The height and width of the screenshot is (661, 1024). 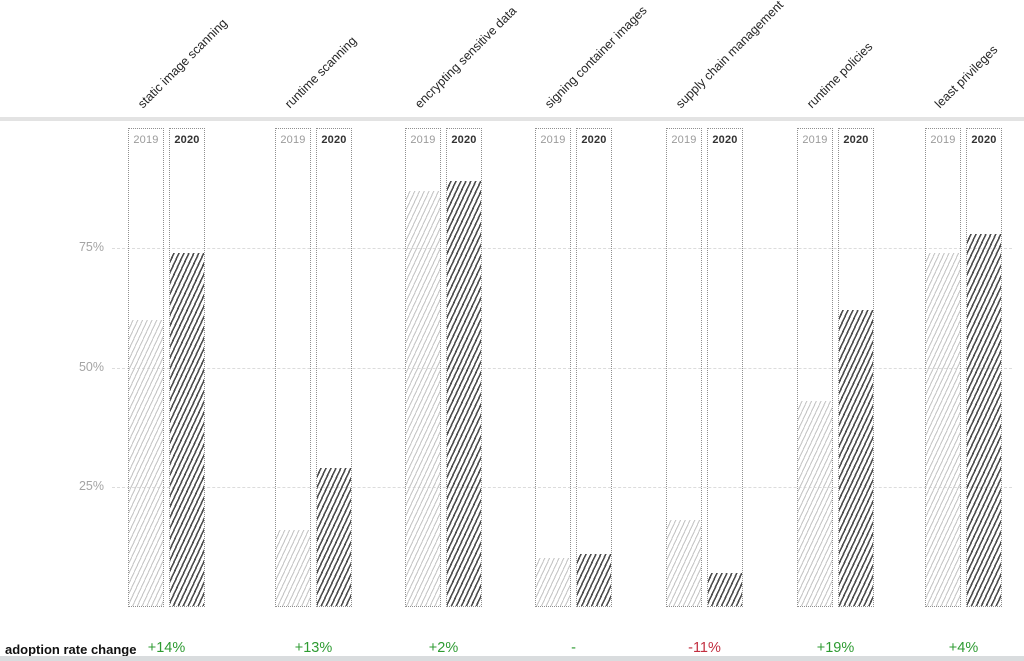 What do you see at coordinates (704, 648) in the screenshot?
I see `change-value: -11%` at bounding box center [704, 648].